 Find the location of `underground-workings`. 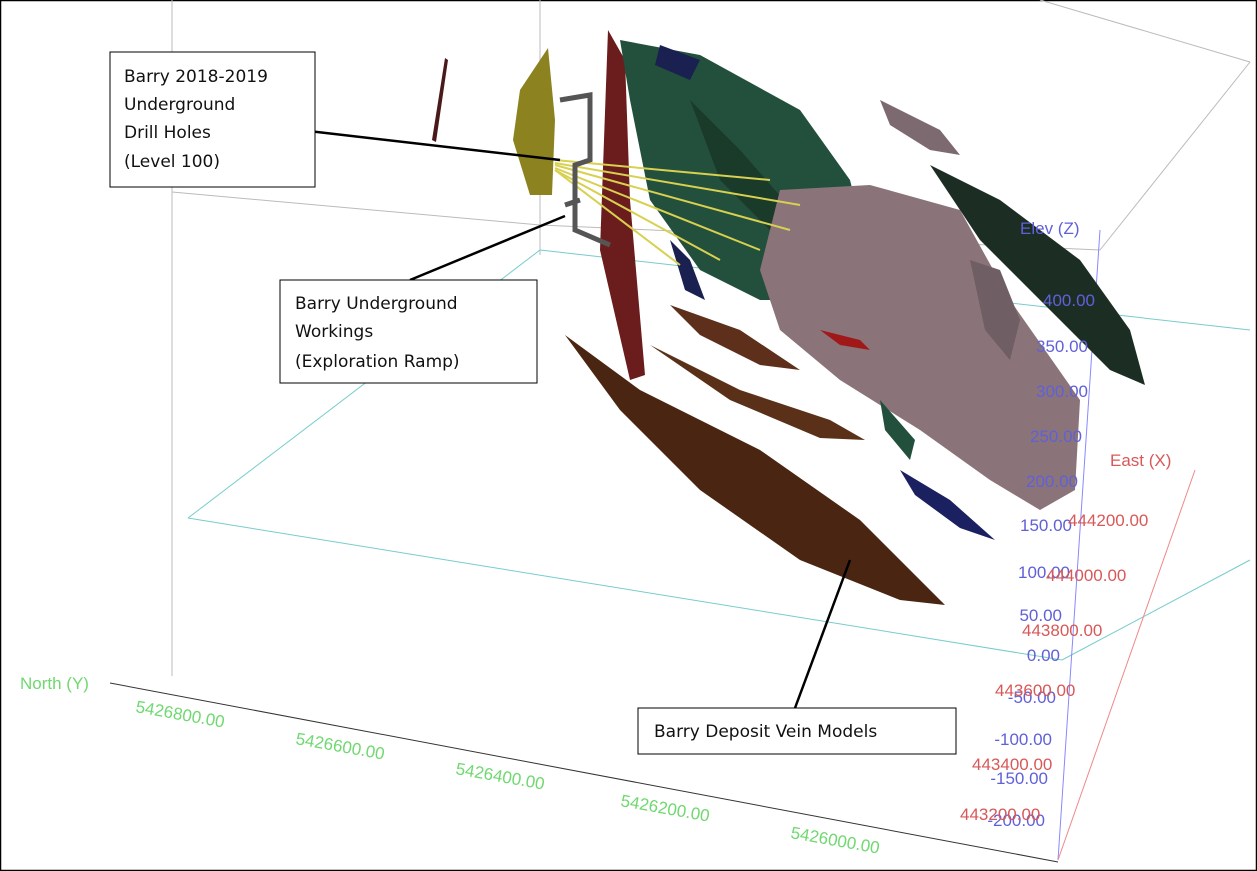

underground-workings is located at coordinates (585, 170).